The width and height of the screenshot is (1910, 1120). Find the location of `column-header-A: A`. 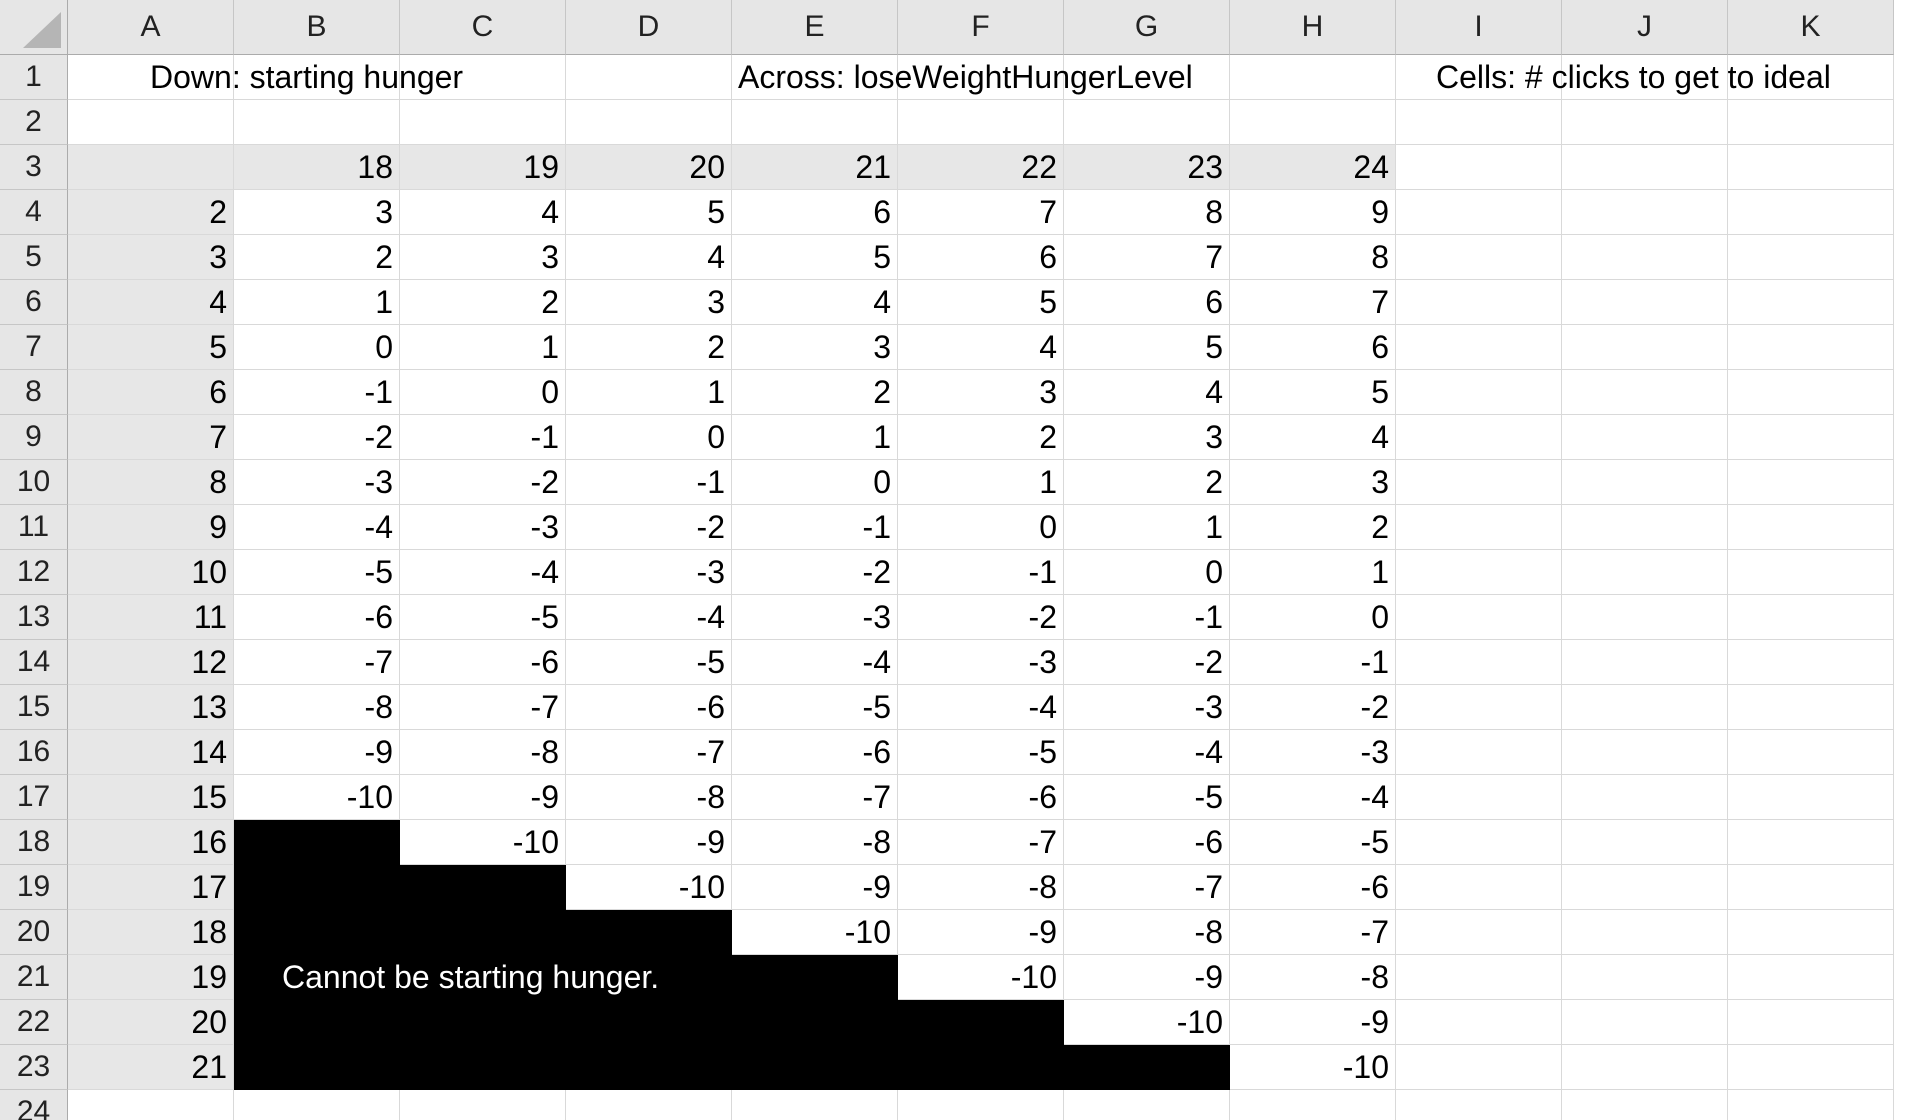

column-header-A: A is located at coordinates (151, 27).